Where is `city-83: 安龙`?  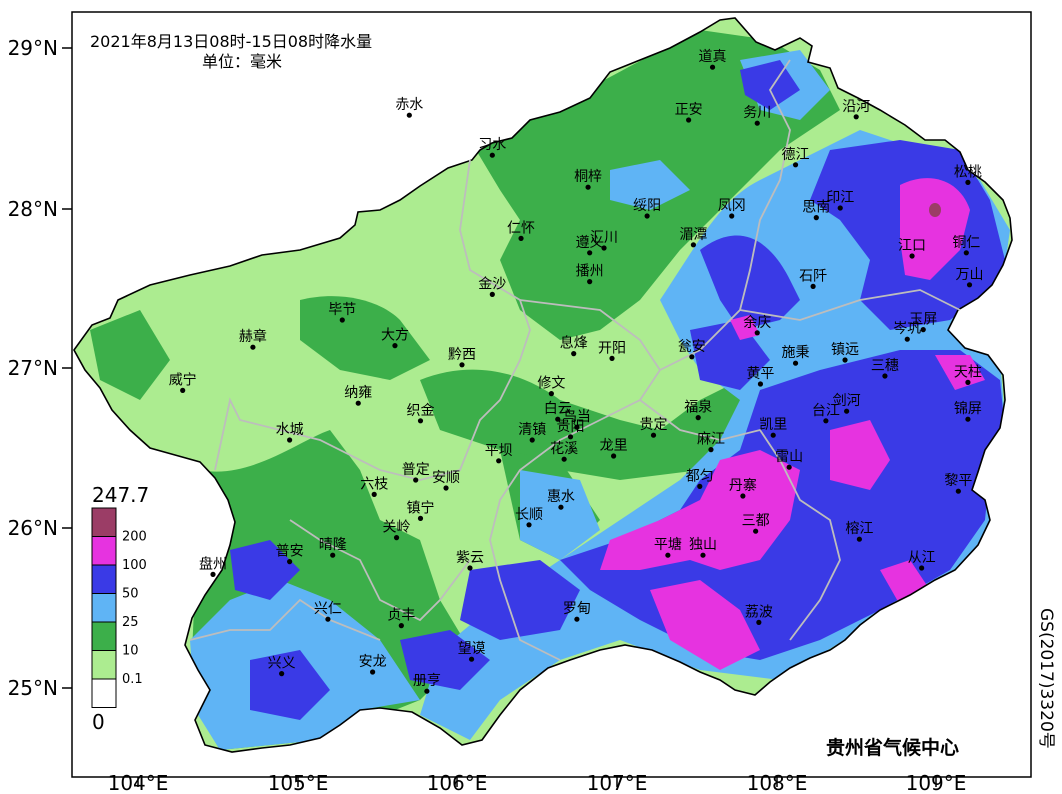
city-83: 安龙 is located at coordinates (373, 664).